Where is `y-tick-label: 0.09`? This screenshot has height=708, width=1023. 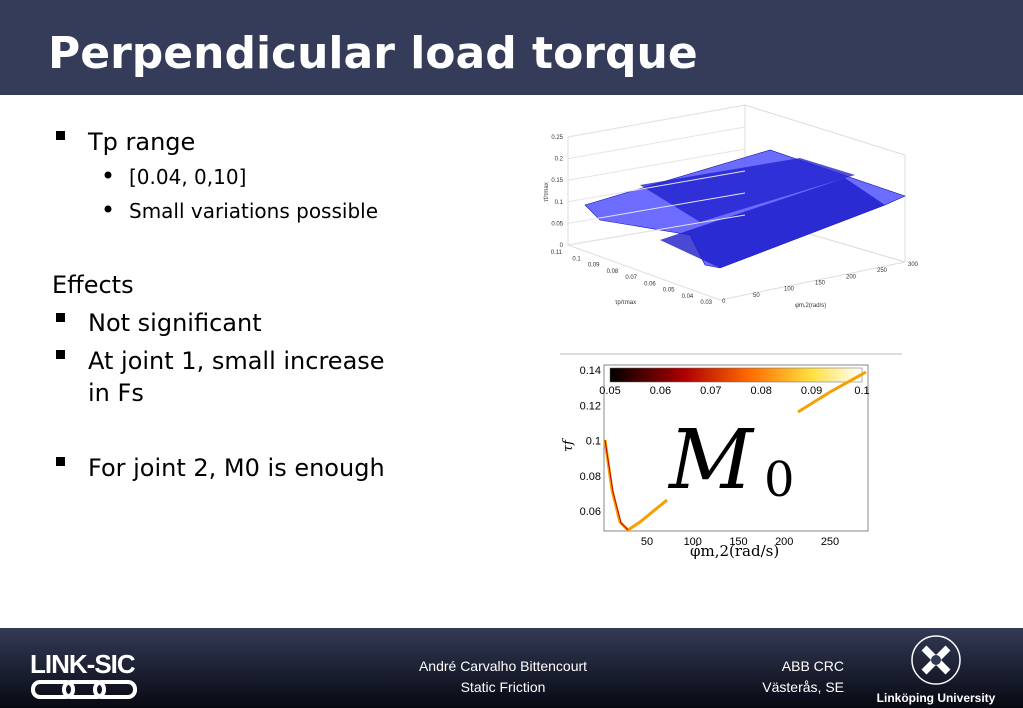
y-tick-label: 0.09 is located at coordinates (594, 266).